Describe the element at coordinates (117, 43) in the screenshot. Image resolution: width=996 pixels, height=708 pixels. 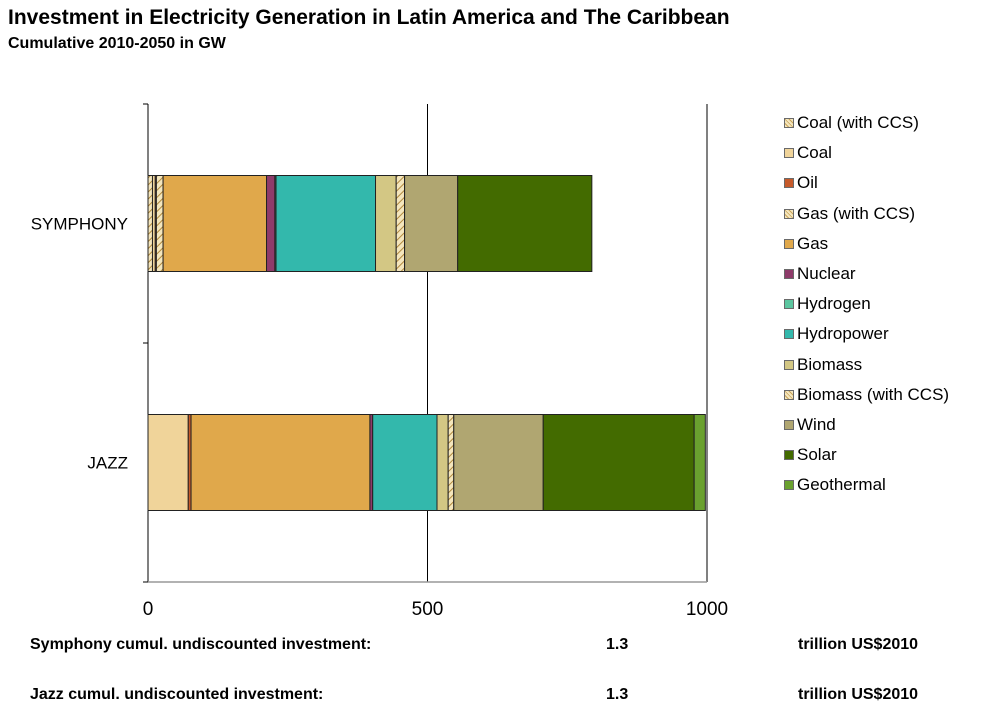
I see `chart-subtitle: Cumulative 2010-2050 in GW` at that location.